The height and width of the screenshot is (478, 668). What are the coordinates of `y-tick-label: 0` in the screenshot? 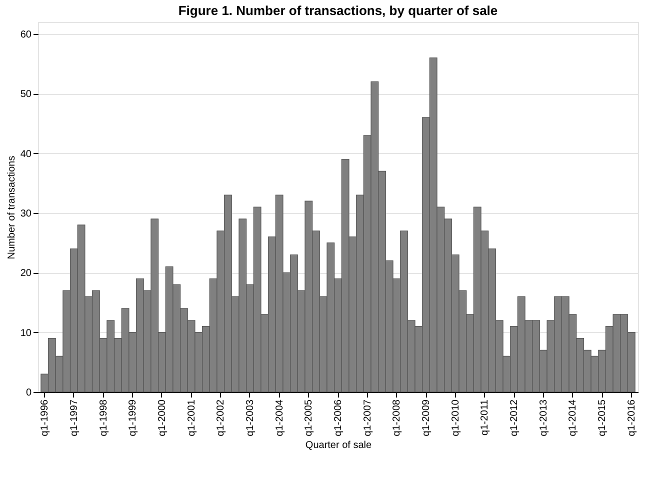 It's located at (29, 393).